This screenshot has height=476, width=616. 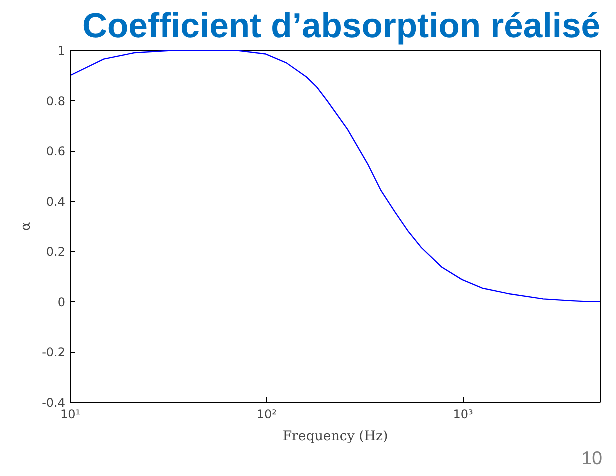 What do you see at coordinates (26, 226) in the screenshot?
I see `y-axis-title: α` at bounding box center [26, 226].